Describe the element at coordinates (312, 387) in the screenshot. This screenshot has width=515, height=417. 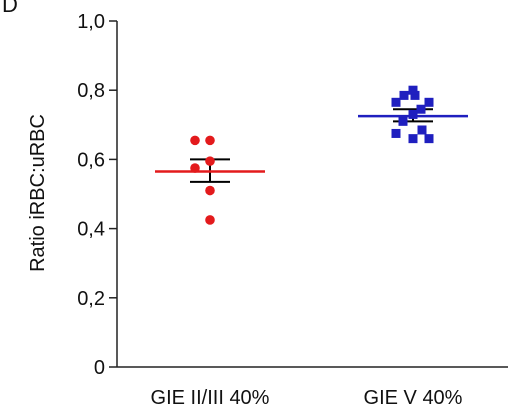
I see `x-axis: GIE II/III 40% GIE V 40%` at that location.